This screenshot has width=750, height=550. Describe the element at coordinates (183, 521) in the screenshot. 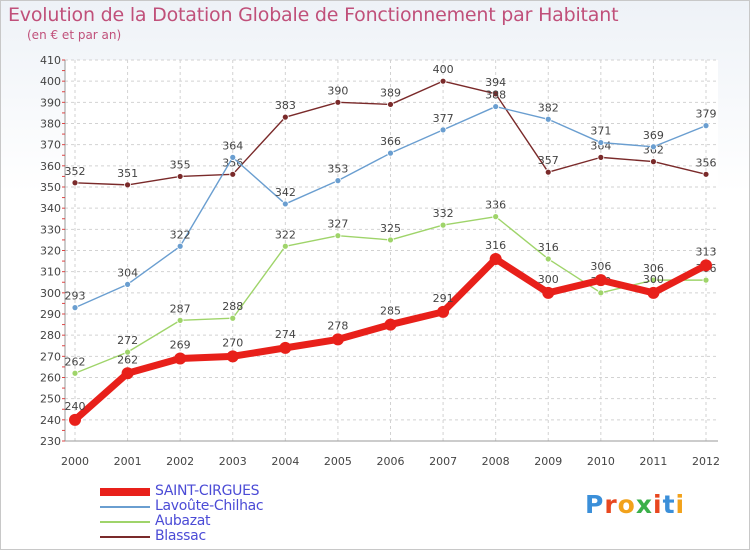

I see `legend-label-aubazat: Aubazat` at that location.